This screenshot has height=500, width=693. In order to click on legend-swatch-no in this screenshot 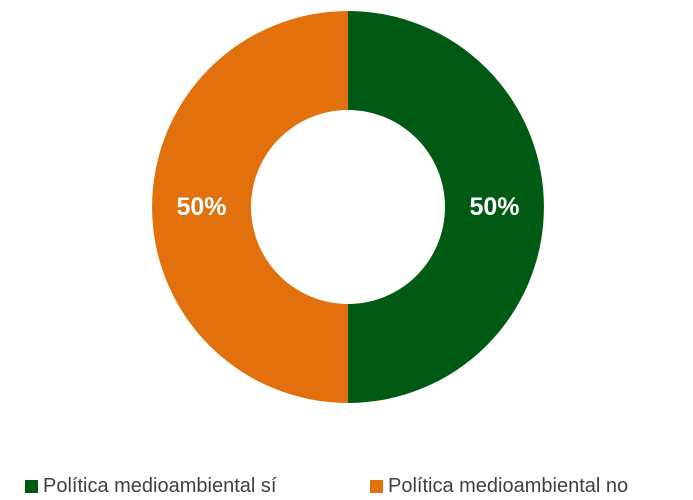, I will do `click(376, 486)`.